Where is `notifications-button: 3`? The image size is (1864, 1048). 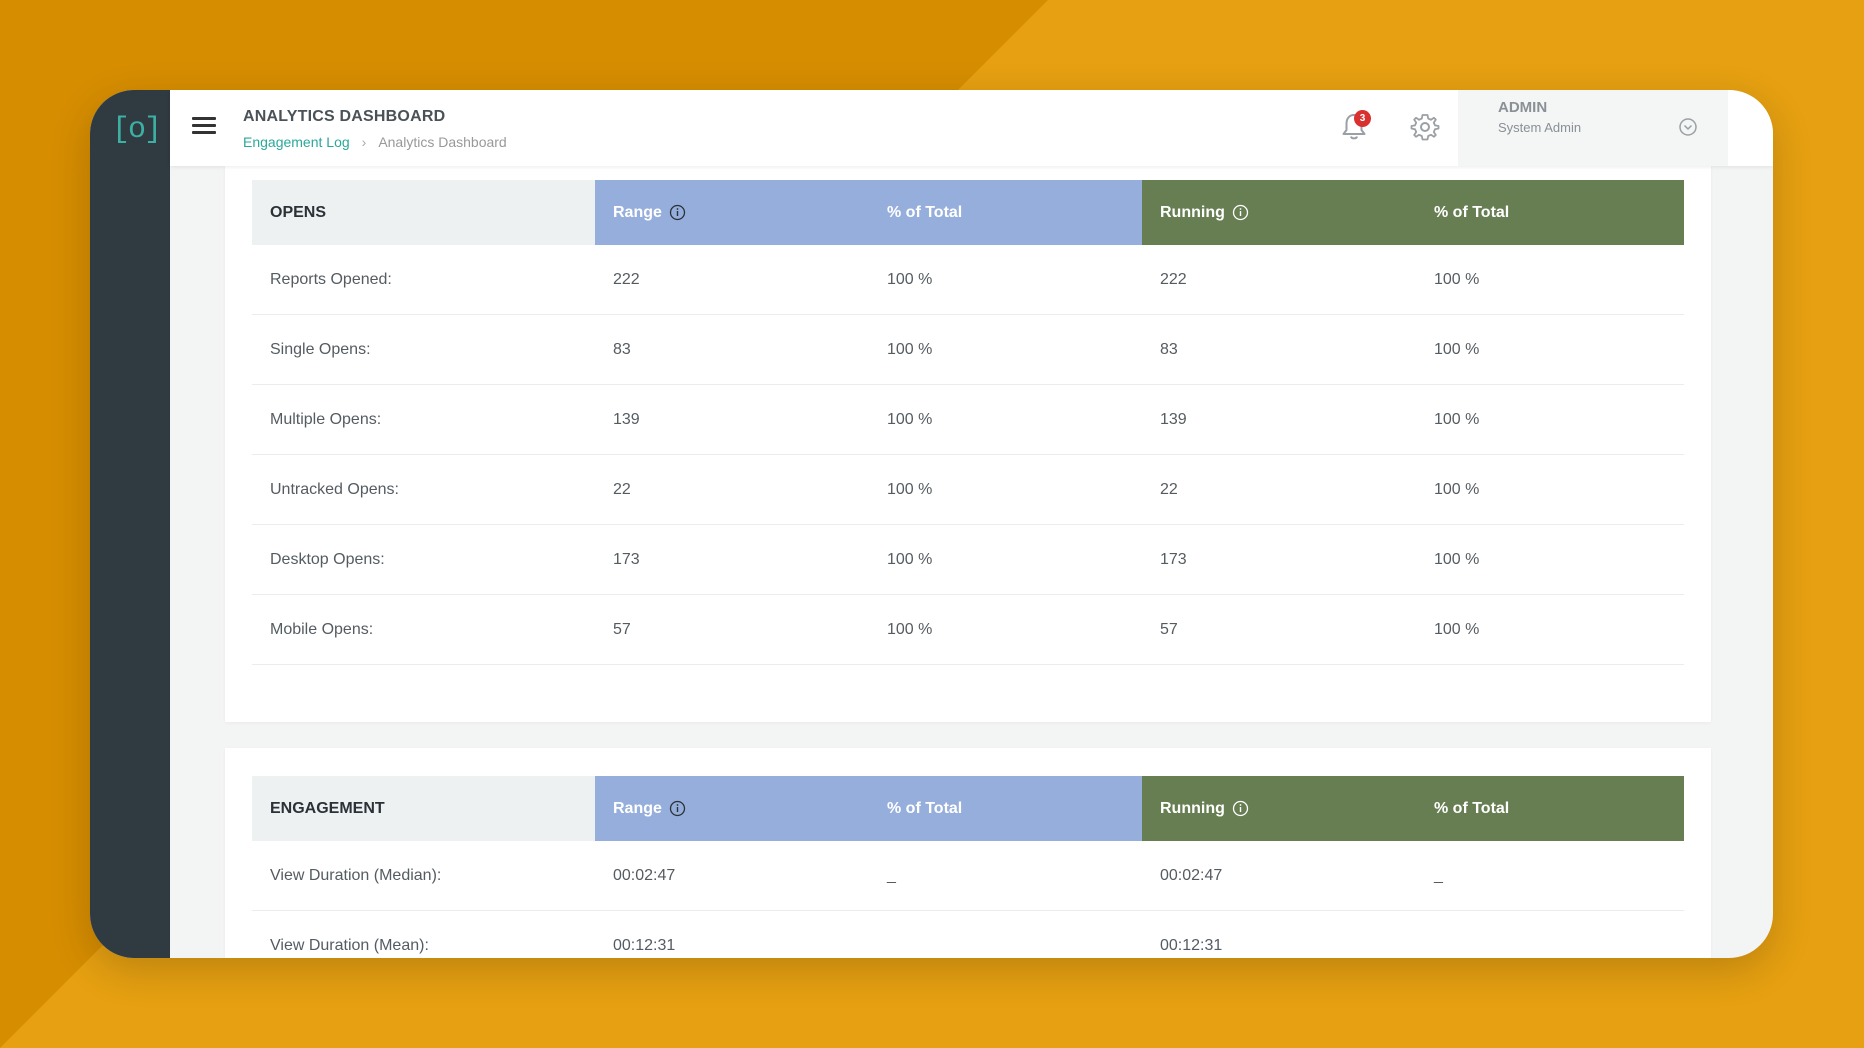
notifications-button: 3 is located at coordinates (1355, 126).